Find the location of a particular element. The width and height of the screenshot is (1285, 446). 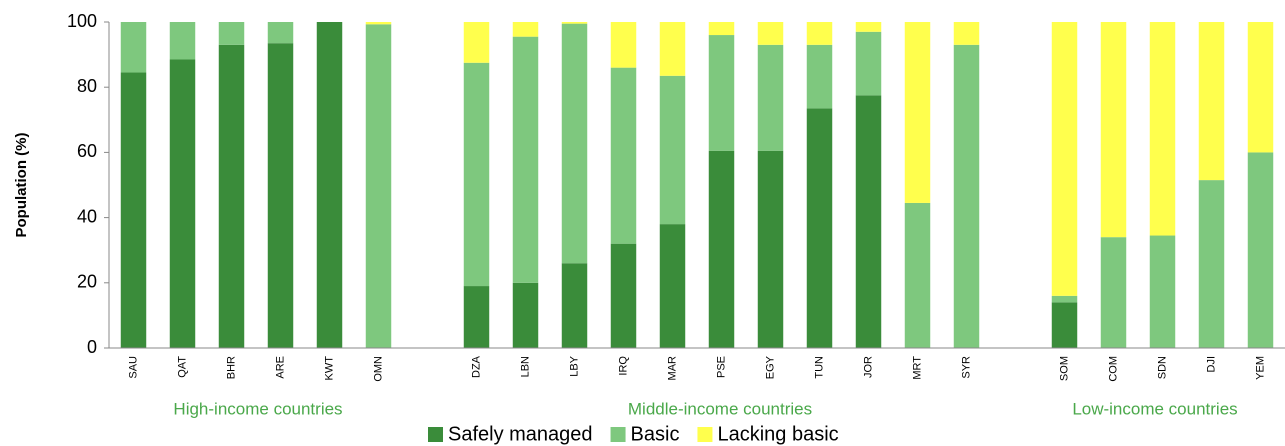

x-tick-label: OMN is located at coordinates (378, 369).